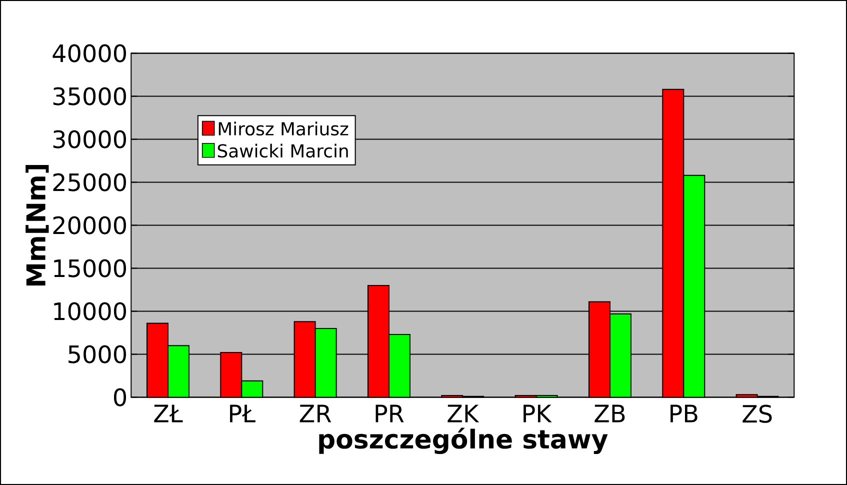 The image size is (847, 485). What do you see at coordinates (463, 441) in the screenshot?
I see `x-axis-title: poszczególne stawy` at bounding box center [463, 441].